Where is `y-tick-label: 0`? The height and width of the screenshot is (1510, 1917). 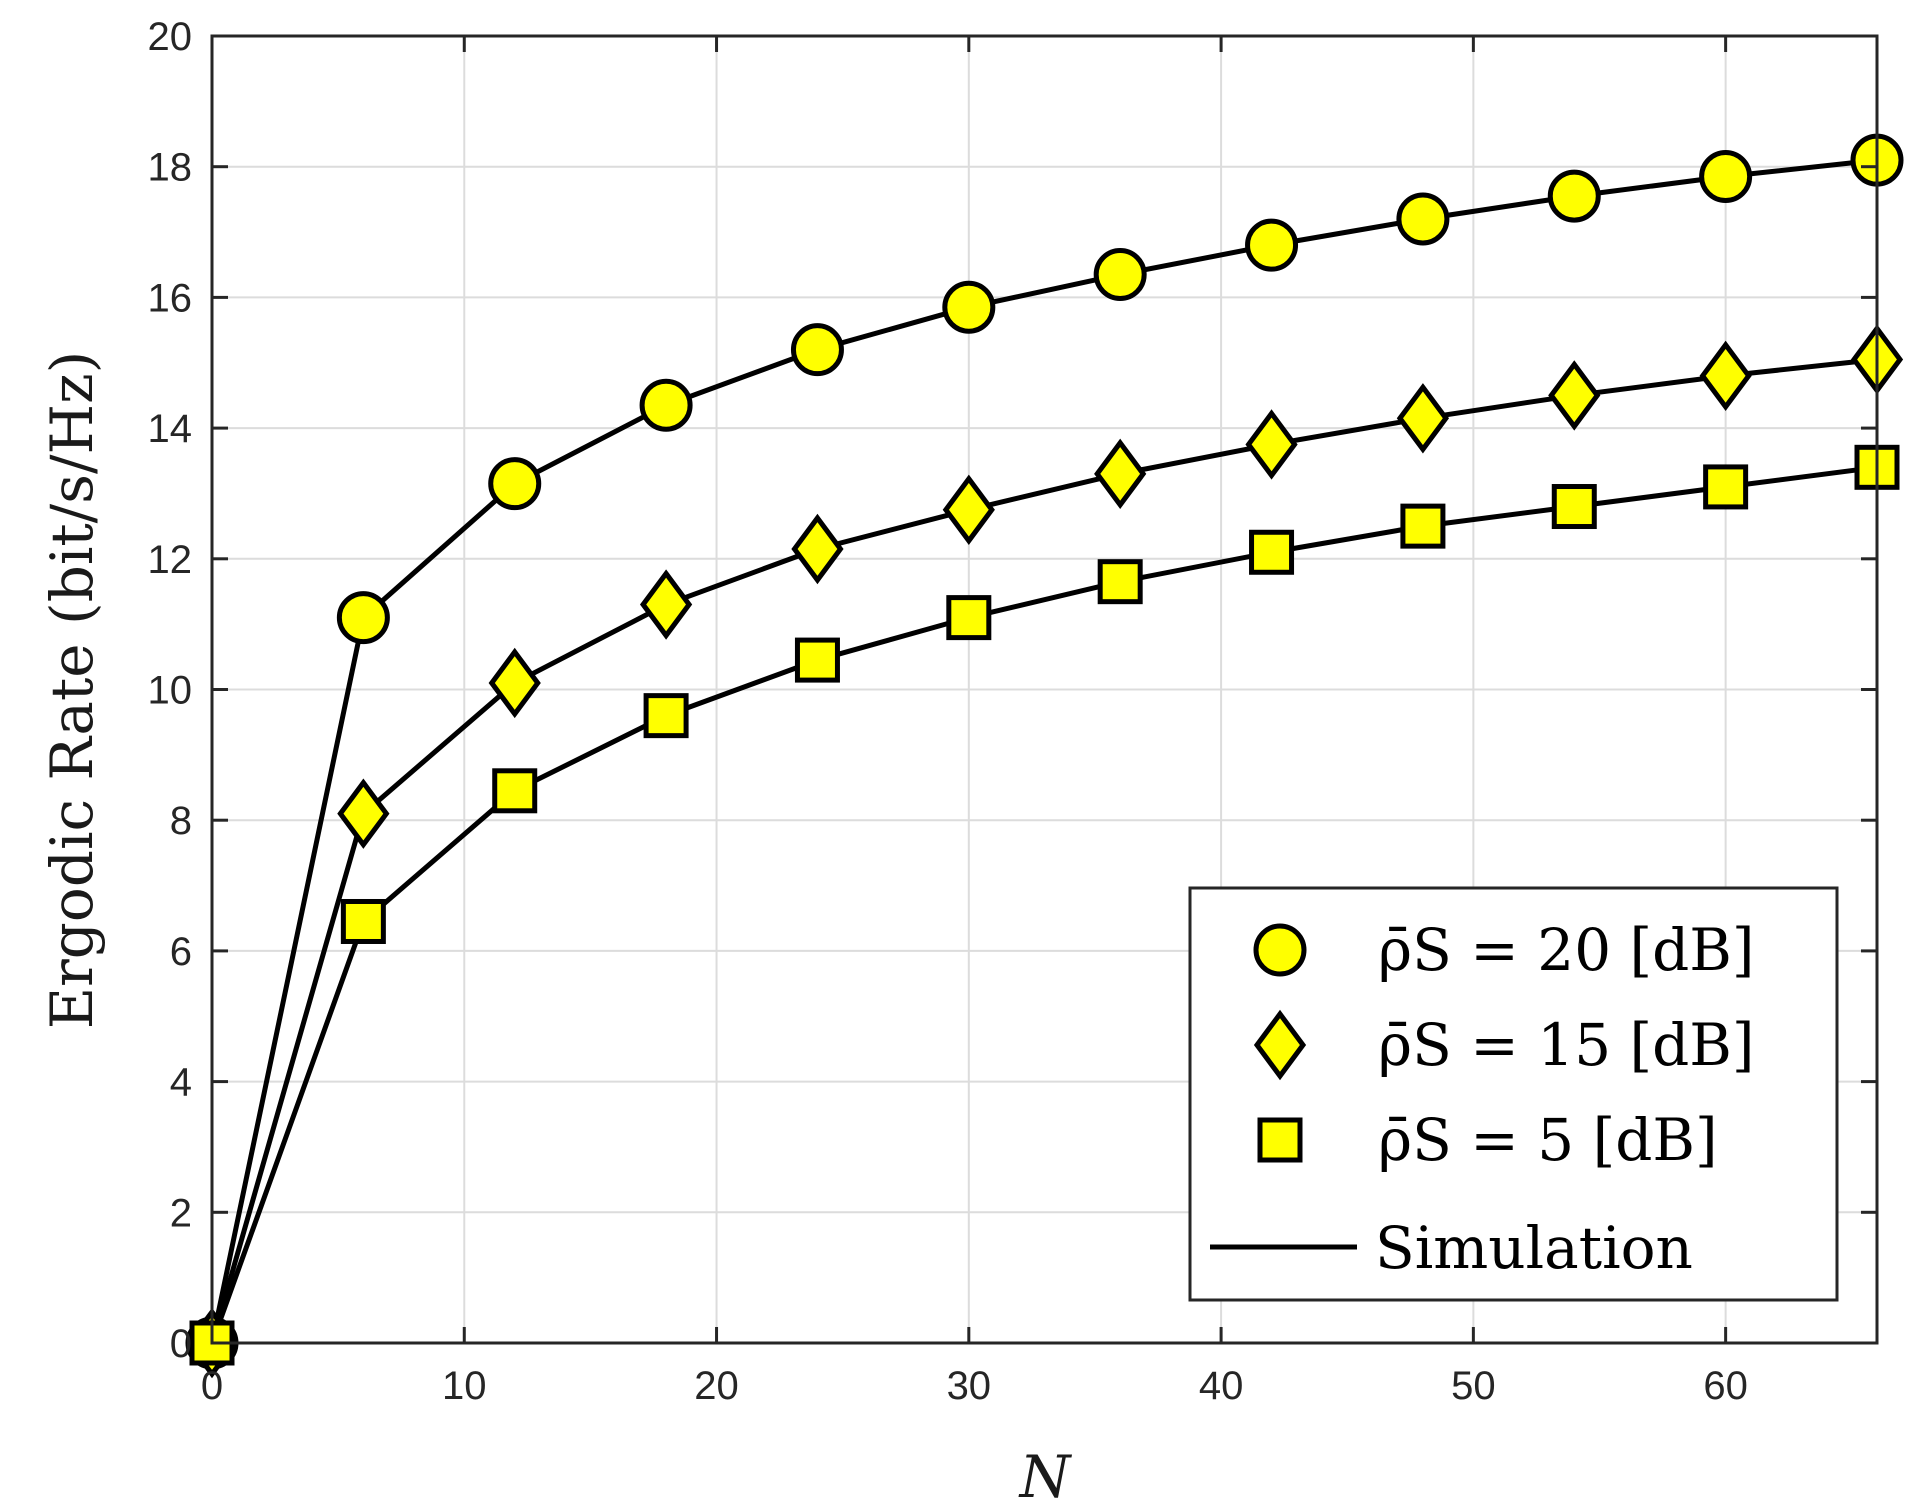 y-tick-label: 0 is located at coordinates (181, 1344).